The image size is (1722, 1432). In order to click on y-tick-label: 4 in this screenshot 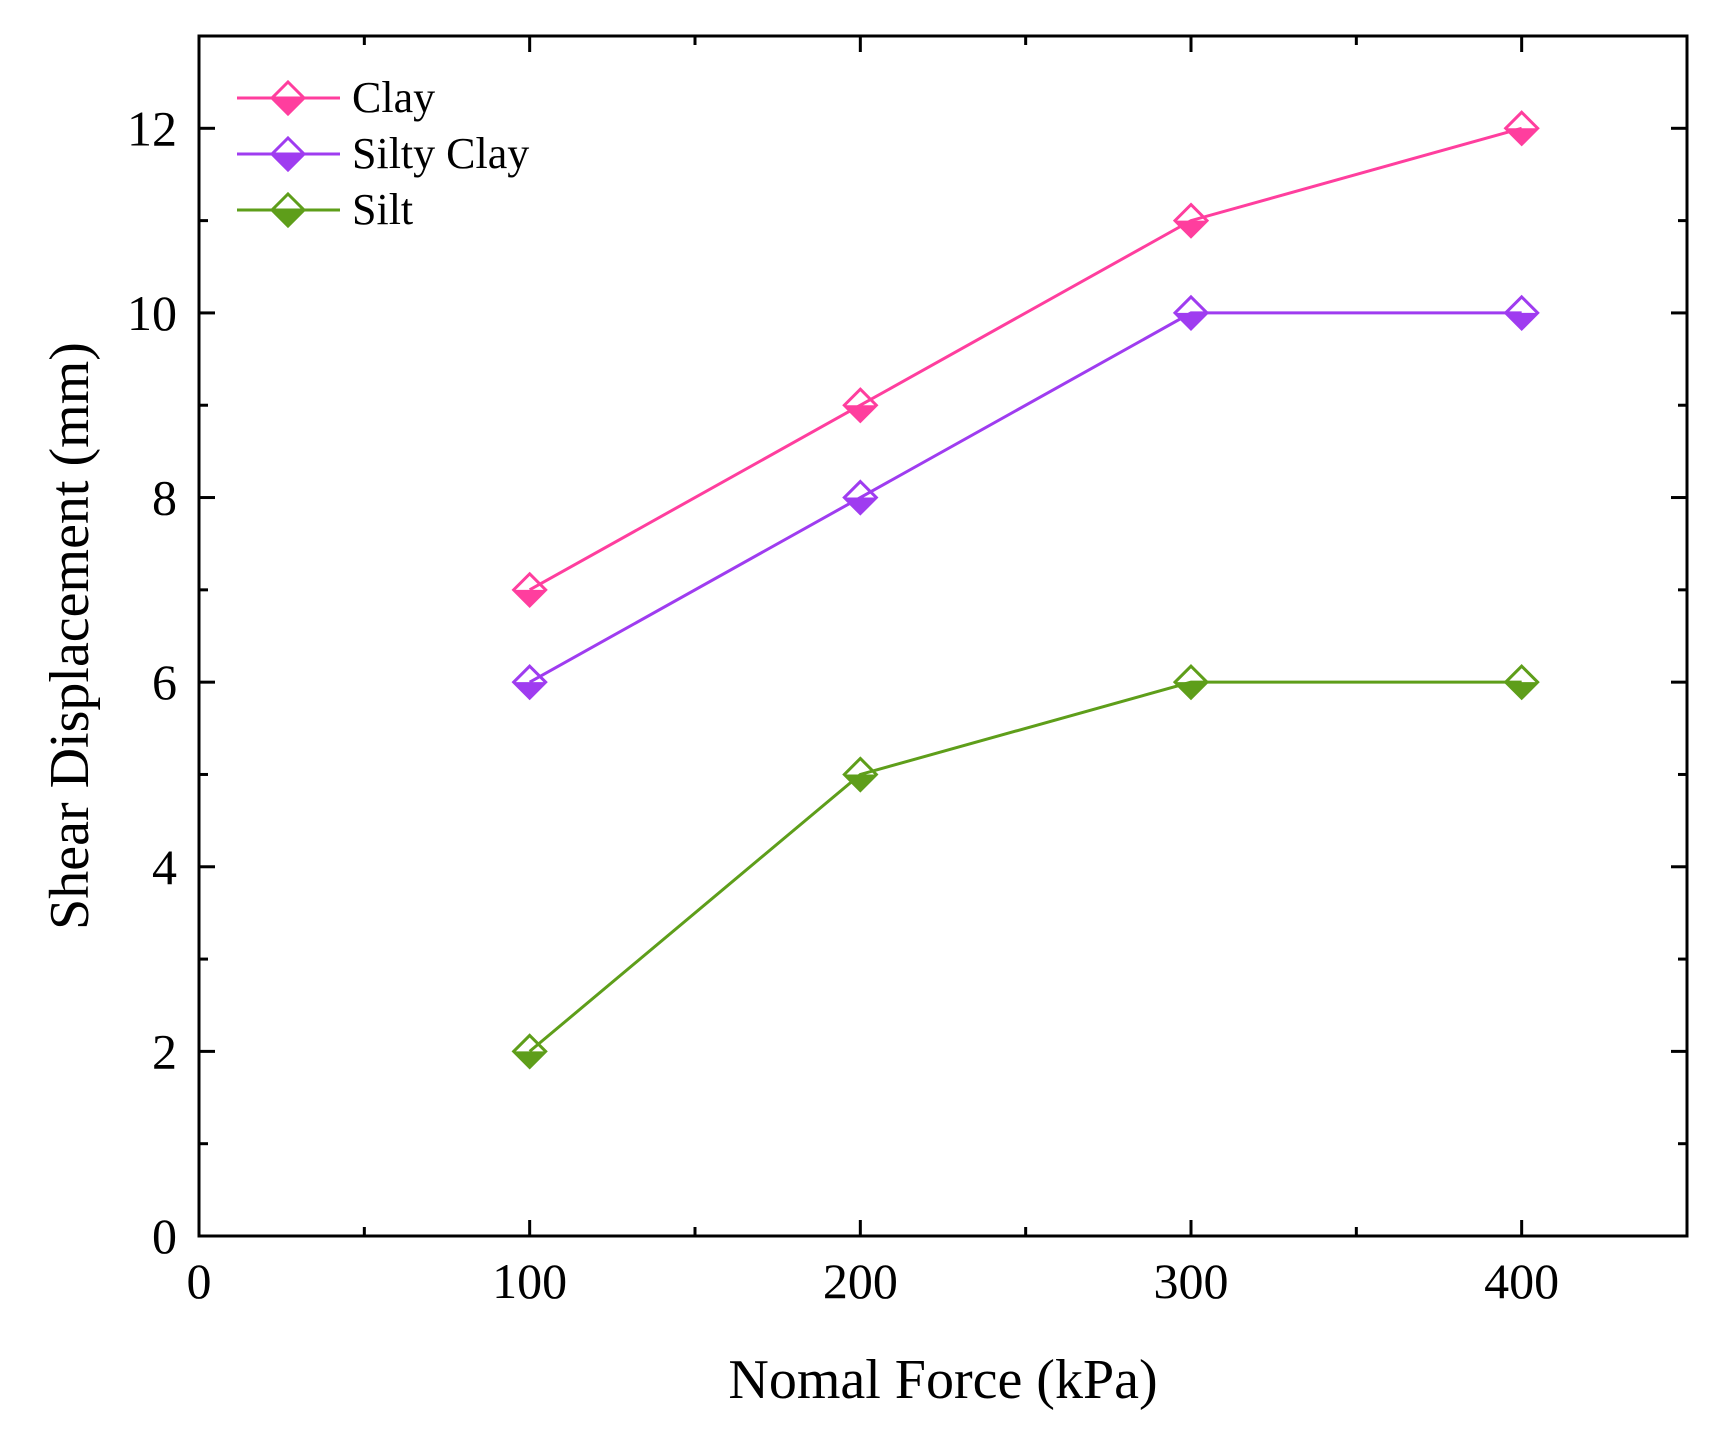, I will do `click(164, 867)`.